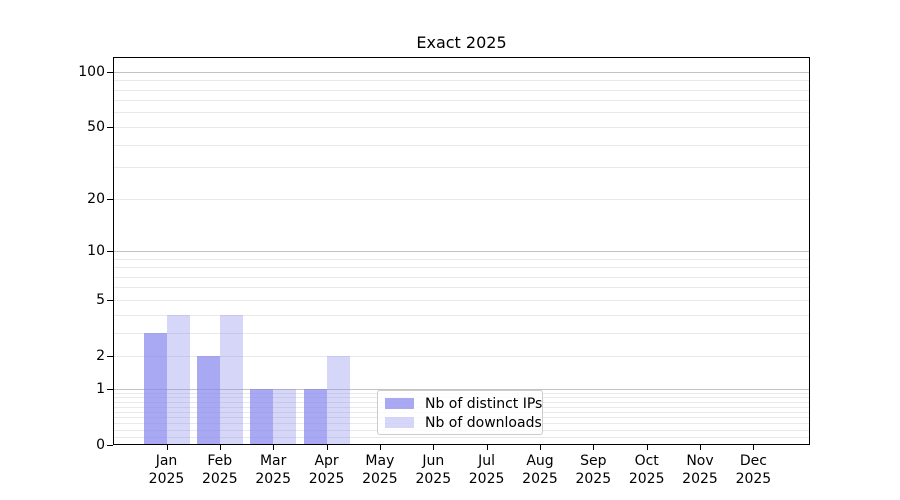 This screenshot has height=500, width=900. I want to click on x-tick-label-may: May 2025, so click(380, 470).